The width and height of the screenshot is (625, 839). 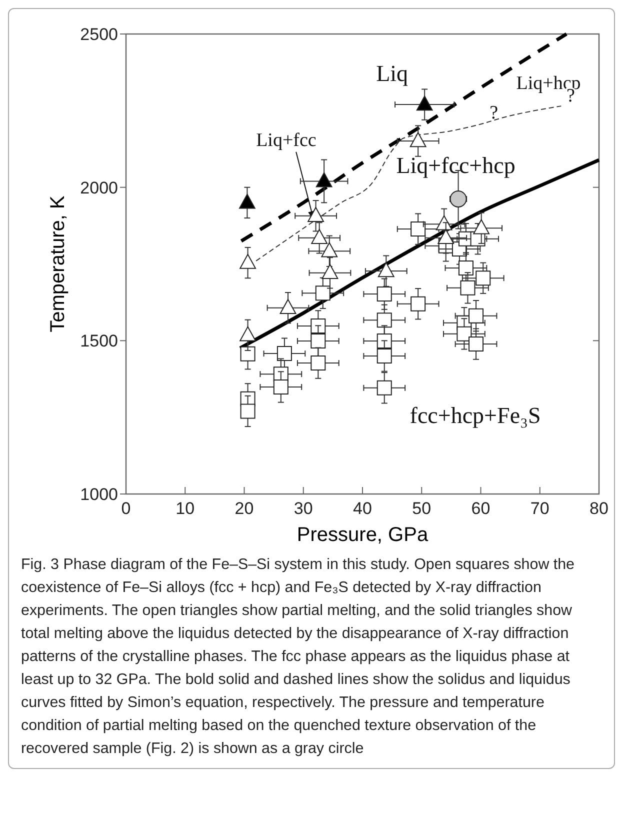 What do you see at coordinates (126, 508) in the screenshot?
I see `x-tick-label: 0` at bounding box center [126, 508].